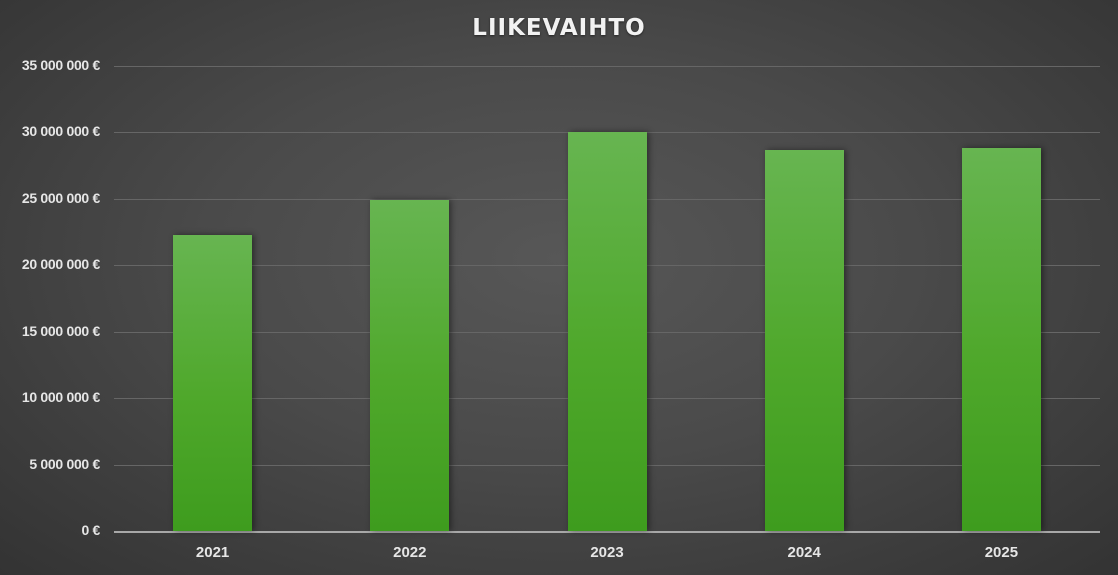 This screenshot has width=1118, height=575. What do you see at coordinates (607, 66) in the screenshot?
I see `gridline` at bounding box center [607, 66].